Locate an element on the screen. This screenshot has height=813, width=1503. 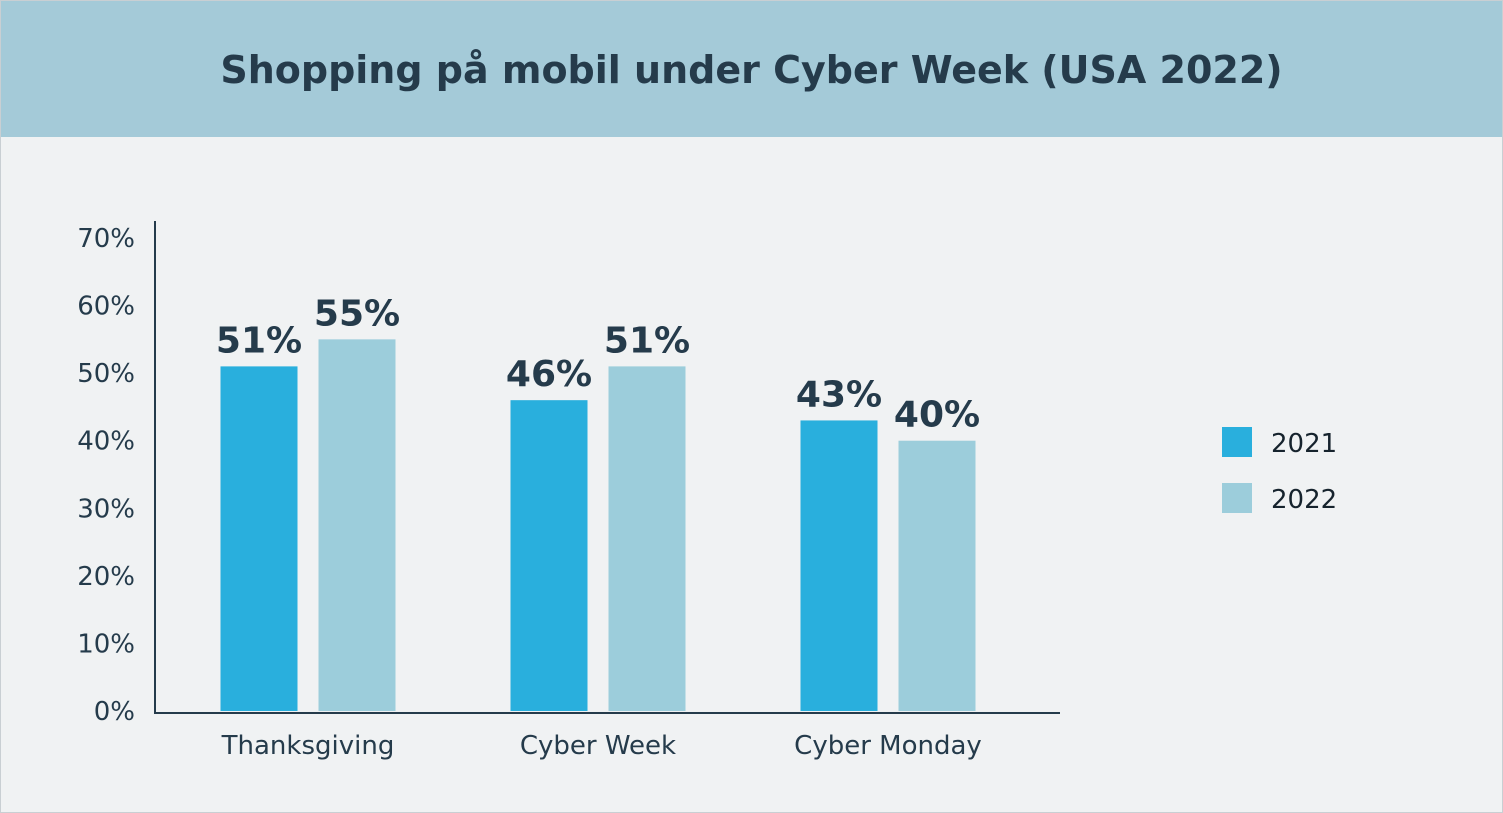
x-category-label: Cyber Monday is located at coordinates (888, 746).